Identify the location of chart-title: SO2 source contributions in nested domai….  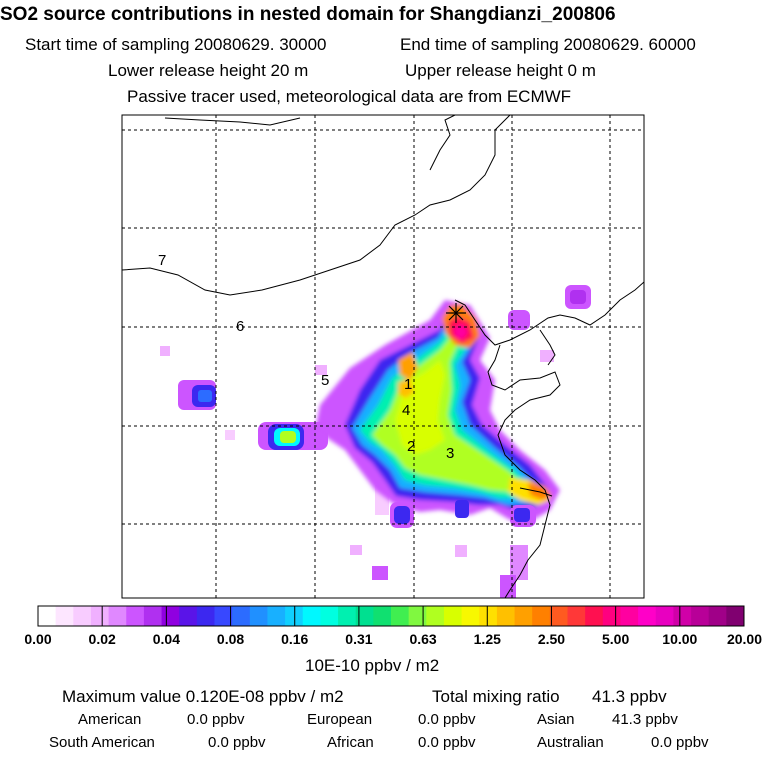
(308, 14).